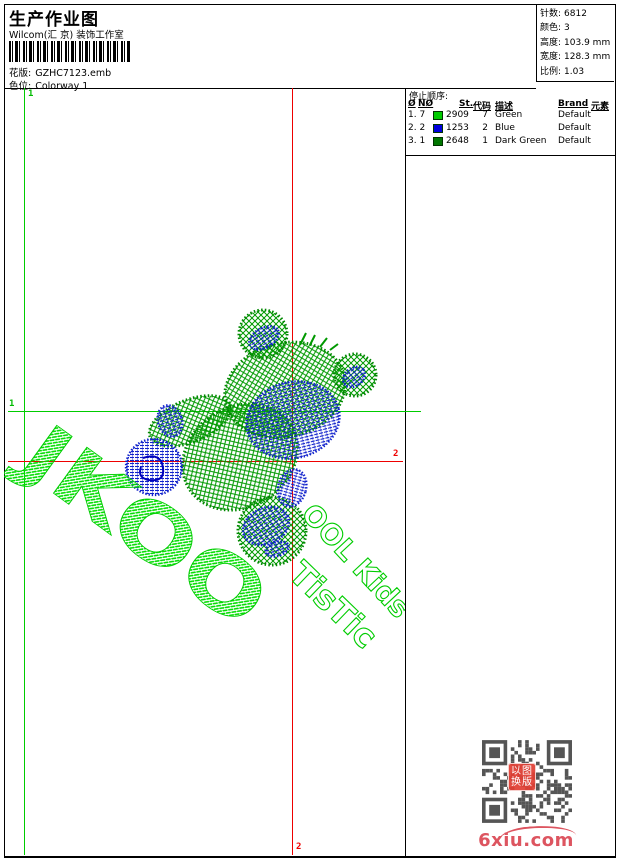 The image size is (620, 860). Describe the element at coordinates (457, 115) in the screenshot. I see `st-cell: 2909` at that location.